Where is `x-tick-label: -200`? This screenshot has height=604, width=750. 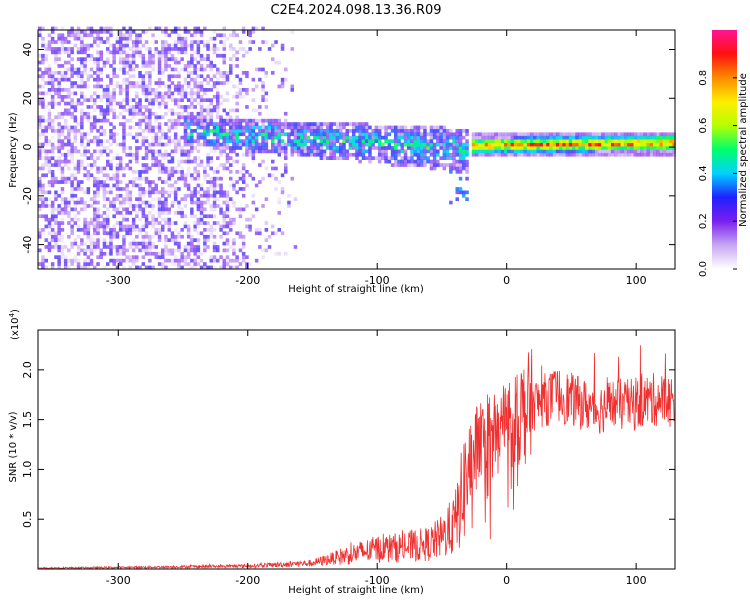
x-tick-label: -200 is located at coordinates (247, 580).